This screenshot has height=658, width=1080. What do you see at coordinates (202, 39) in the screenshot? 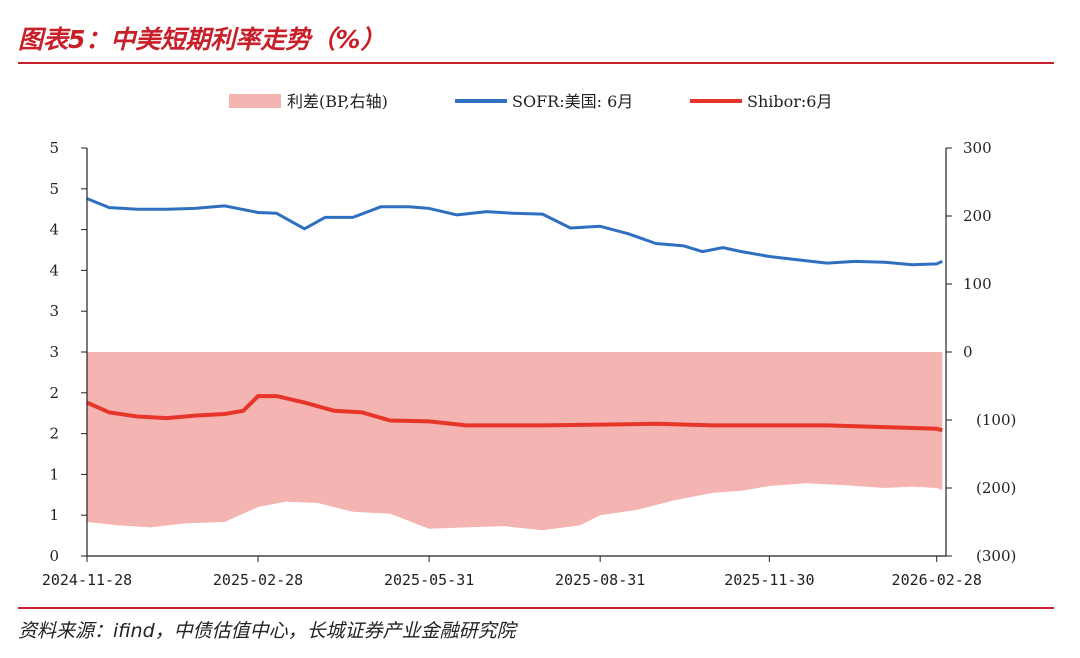
I see `chart-title: 图表5：中美短期利率走势（%）` at bounding box center [202, 39].